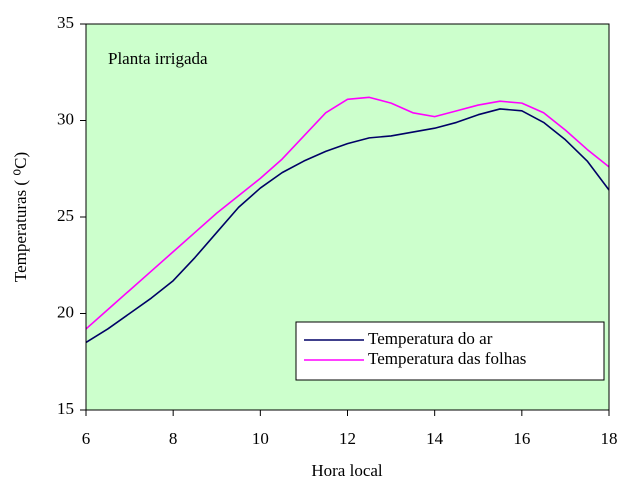 This screenshot has height=486, width=623. Describe the element at coordinates (65, 408) in the screenshot. I see `y-tick-label: 15` at that location.